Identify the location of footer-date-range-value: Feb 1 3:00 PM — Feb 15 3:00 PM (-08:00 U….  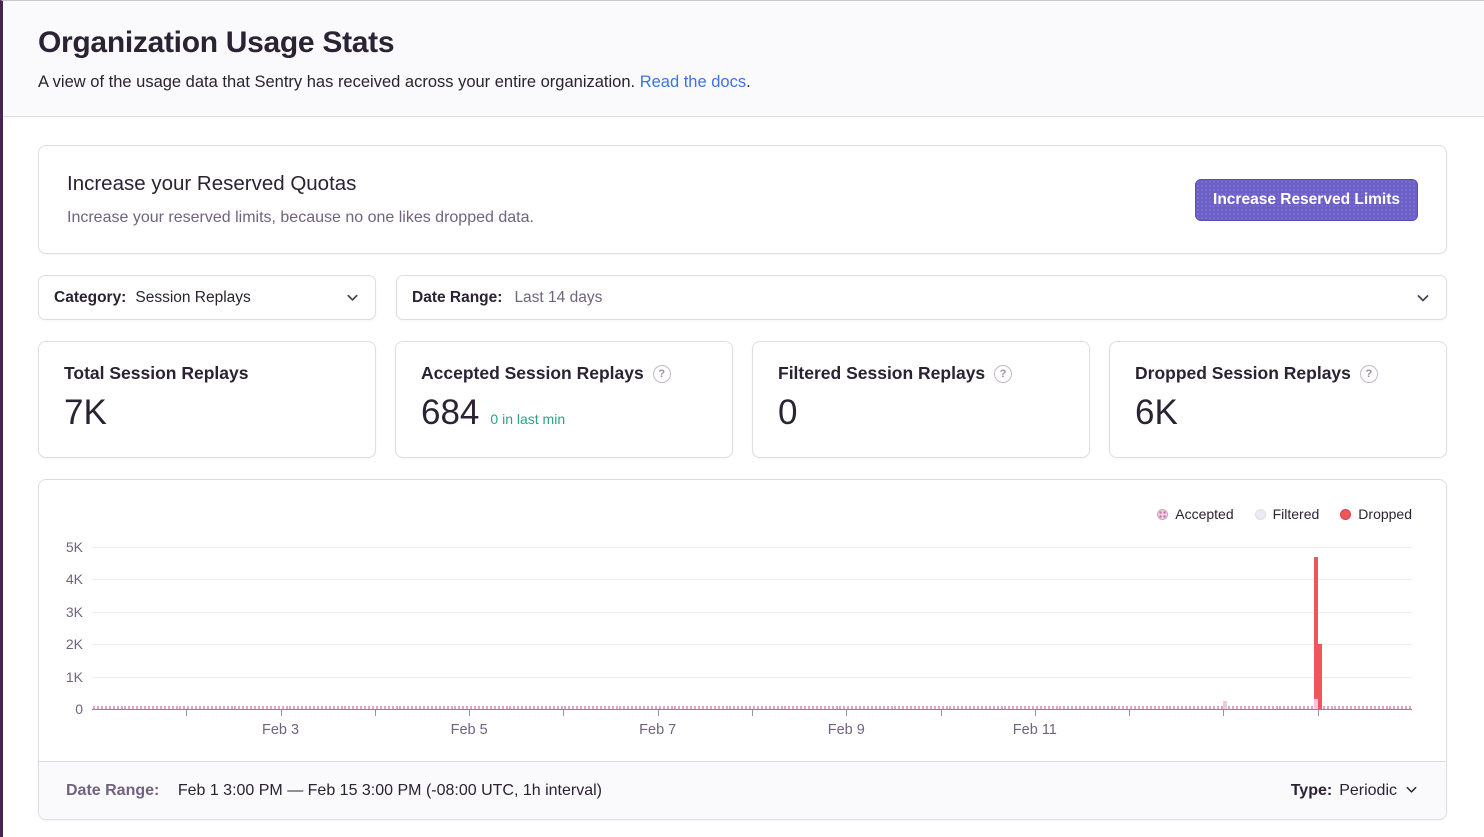
(389, 790).